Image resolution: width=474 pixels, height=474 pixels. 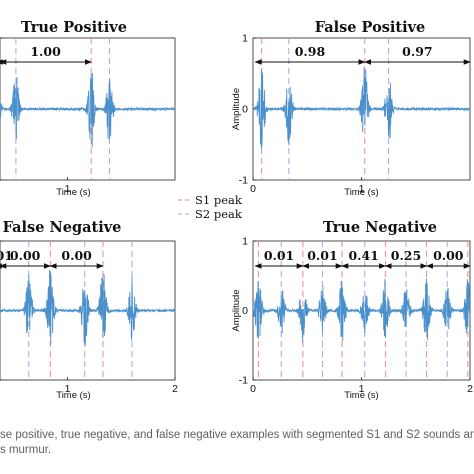 I want to click on s1-legend-label: S1 peak, so click(x=219, y=200).